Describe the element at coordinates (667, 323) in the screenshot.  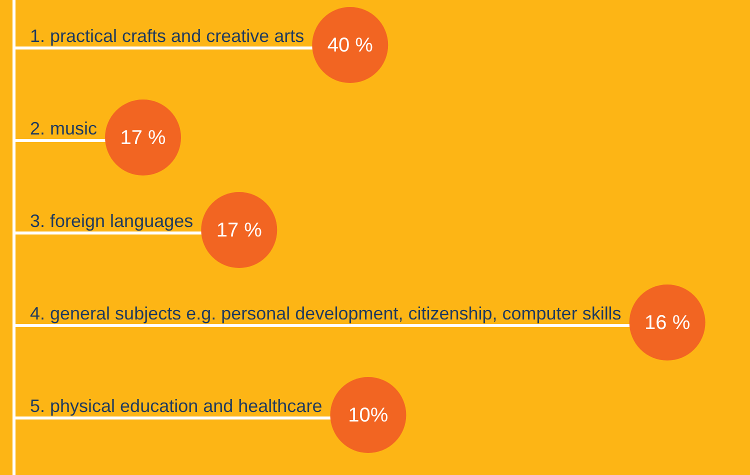
I see `data-label: 16 %` at that location.